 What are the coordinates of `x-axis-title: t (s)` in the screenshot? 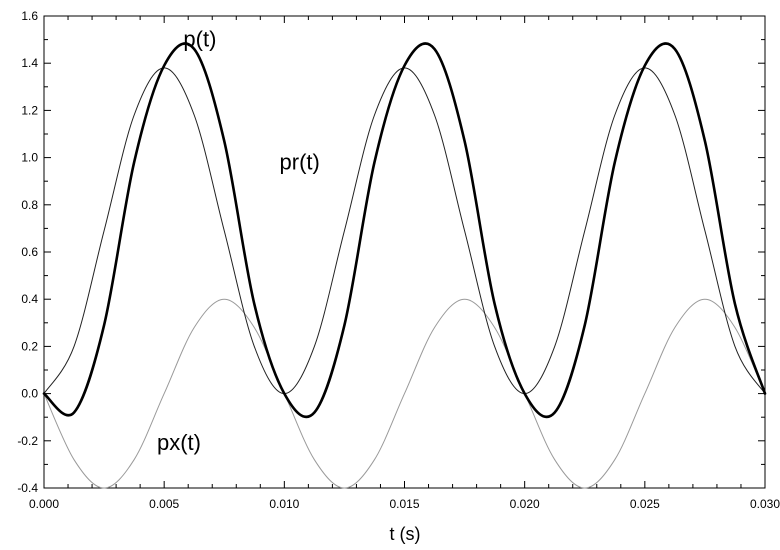 It's located at (405, 534).